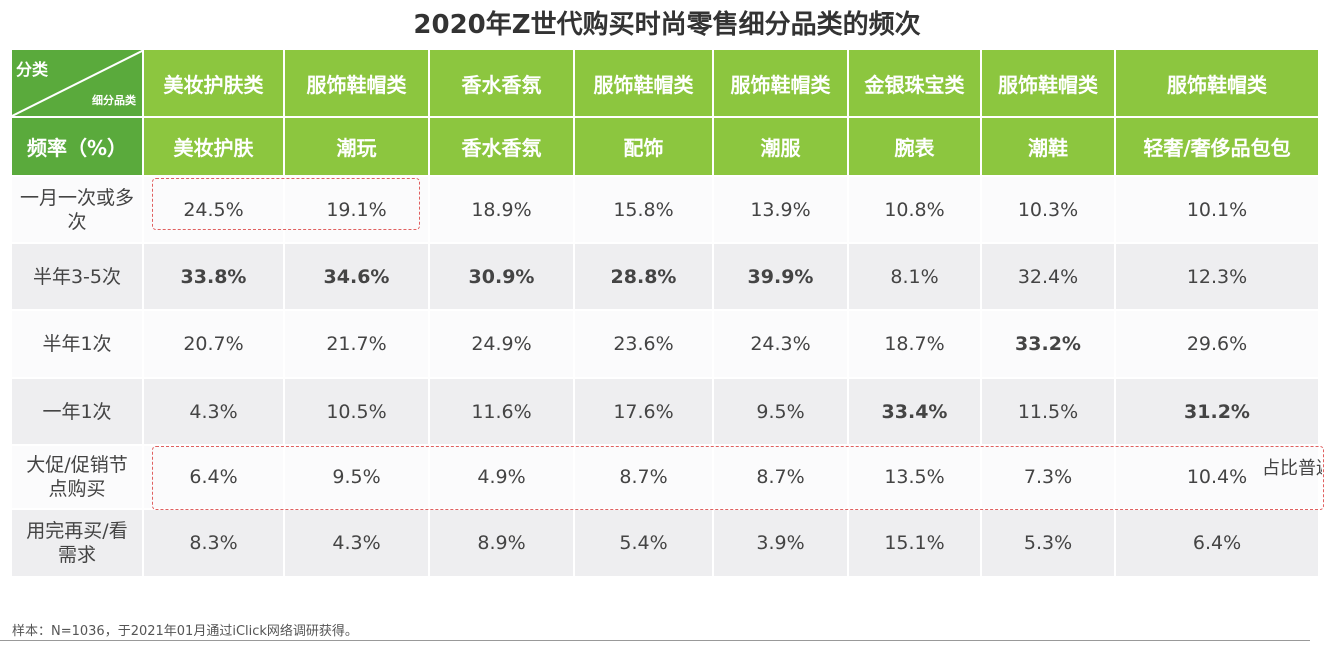  Describe the element at coordinates (780, 276) in the screenshot. I see `table-cell: 39.9%` at that location.